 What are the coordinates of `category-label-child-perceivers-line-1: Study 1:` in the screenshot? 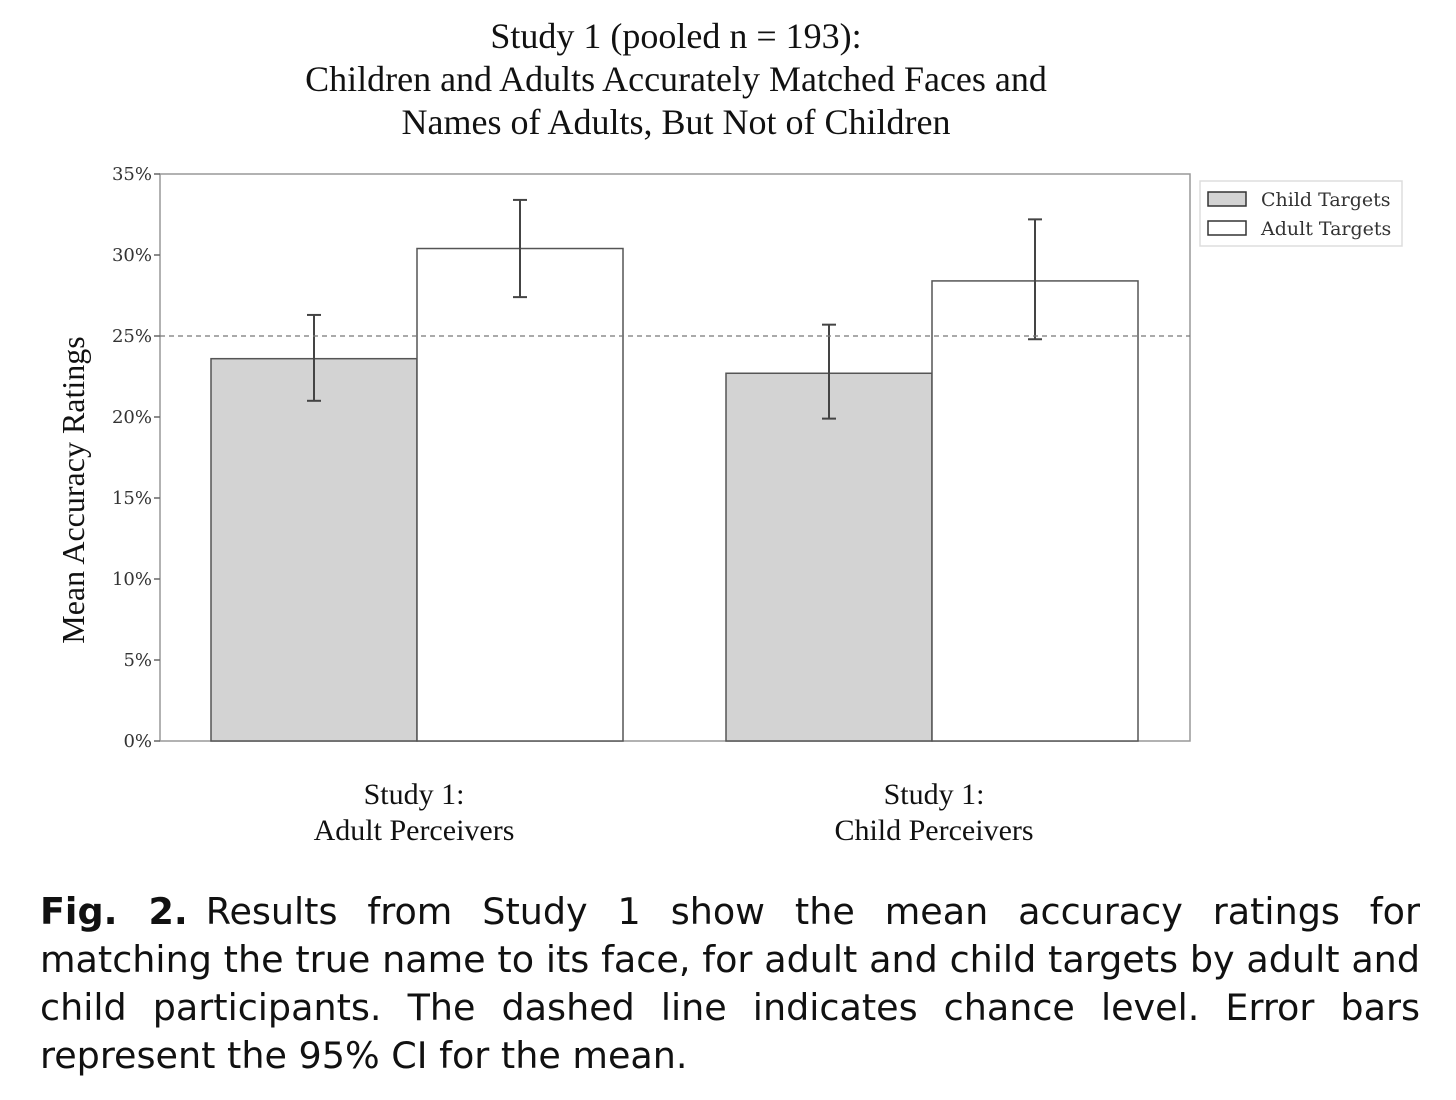 It's located at (934, 794).